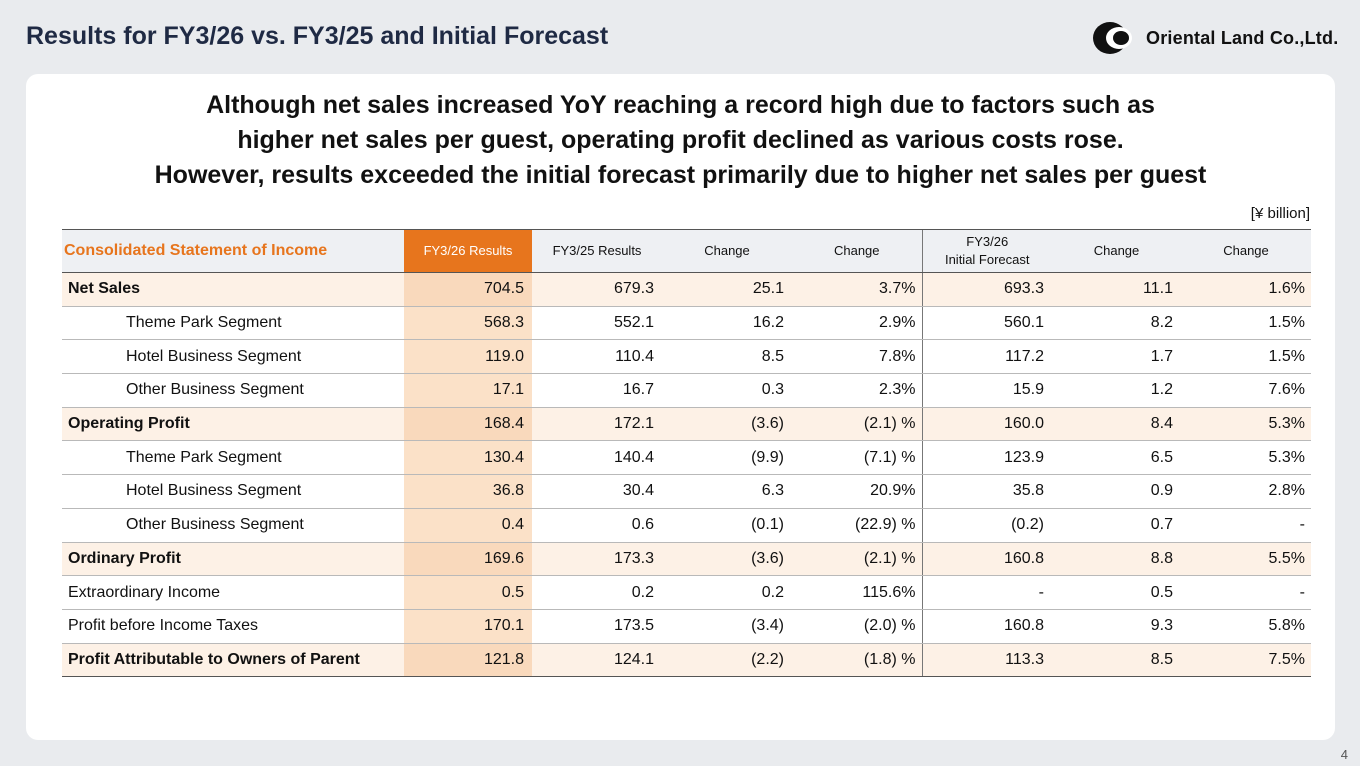 This screenshot has height=766, width=1360. Describe the element at coordinates (727, 592) in the screenshot. I see `cell-change-amount: 0.2` at that location.